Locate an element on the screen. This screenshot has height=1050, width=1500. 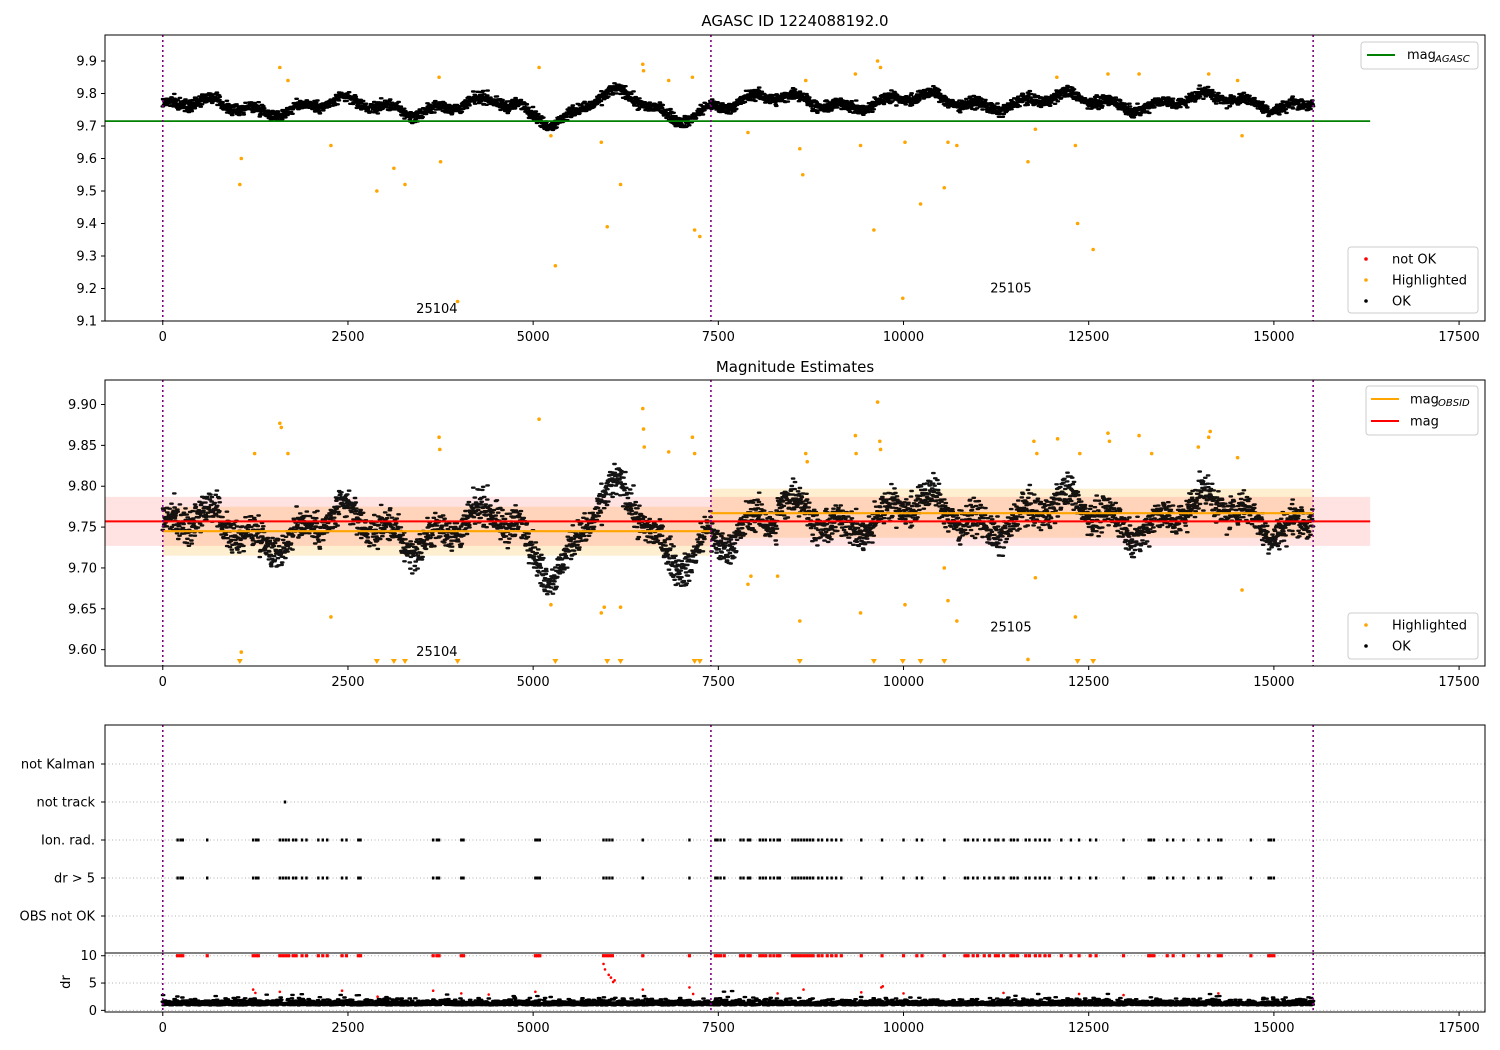
legend-sub-agasc: AGASC is located at coordinates (1452, 59).